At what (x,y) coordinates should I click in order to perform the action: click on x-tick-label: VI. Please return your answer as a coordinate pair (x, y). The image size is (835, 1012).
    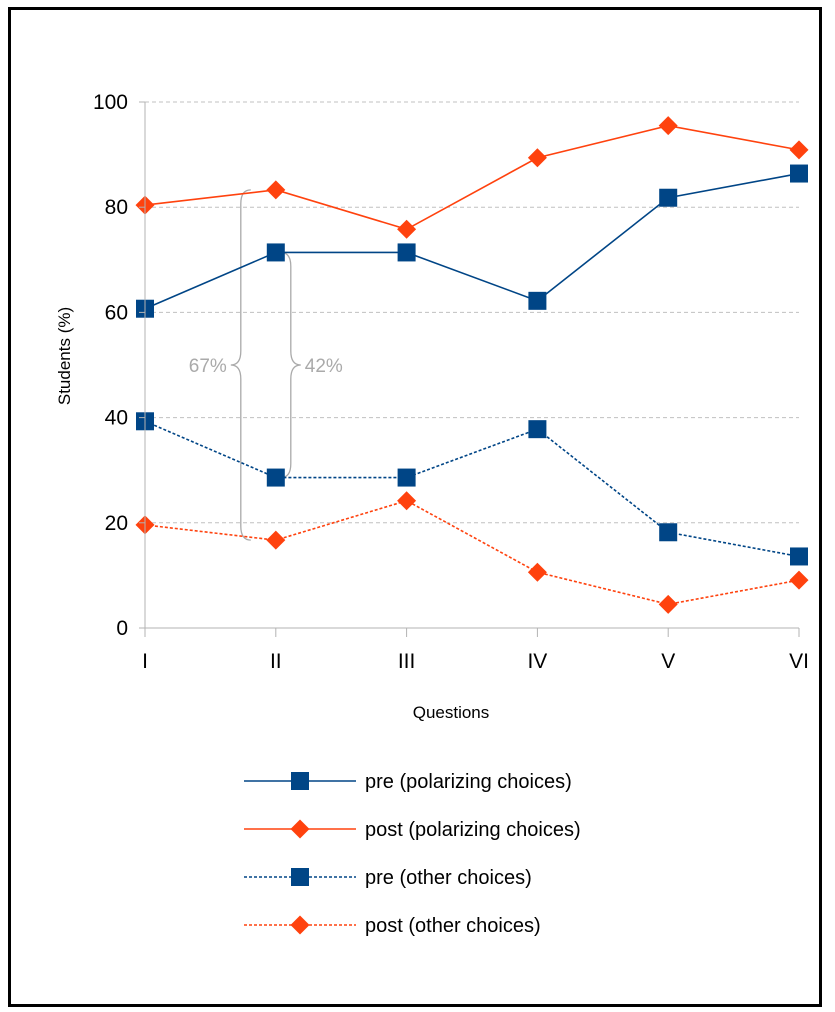
    Looking at the image, I should click on (799, 661).